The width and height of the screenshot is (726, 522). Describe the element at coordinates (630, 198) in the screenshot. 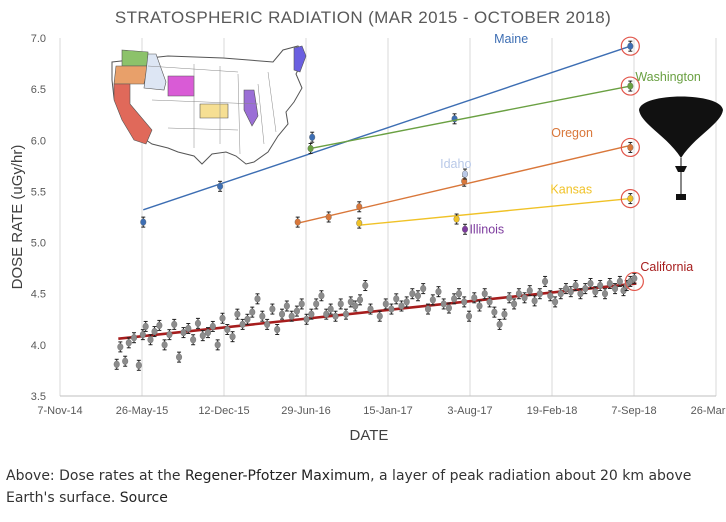

I see `highlight-circle-kansas` at that location.